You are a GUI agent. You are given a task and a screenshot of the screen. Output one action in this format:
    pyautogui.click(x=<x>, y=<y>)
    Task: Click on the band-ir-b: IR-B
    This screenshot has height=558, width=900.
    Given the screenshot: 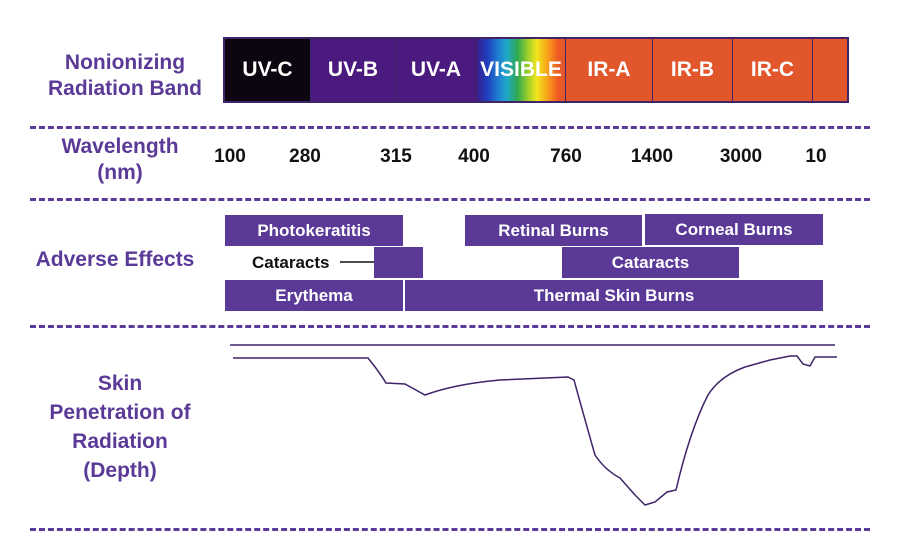 What is the action you would take?
    pyautogui.click(x=693, y=70)
    